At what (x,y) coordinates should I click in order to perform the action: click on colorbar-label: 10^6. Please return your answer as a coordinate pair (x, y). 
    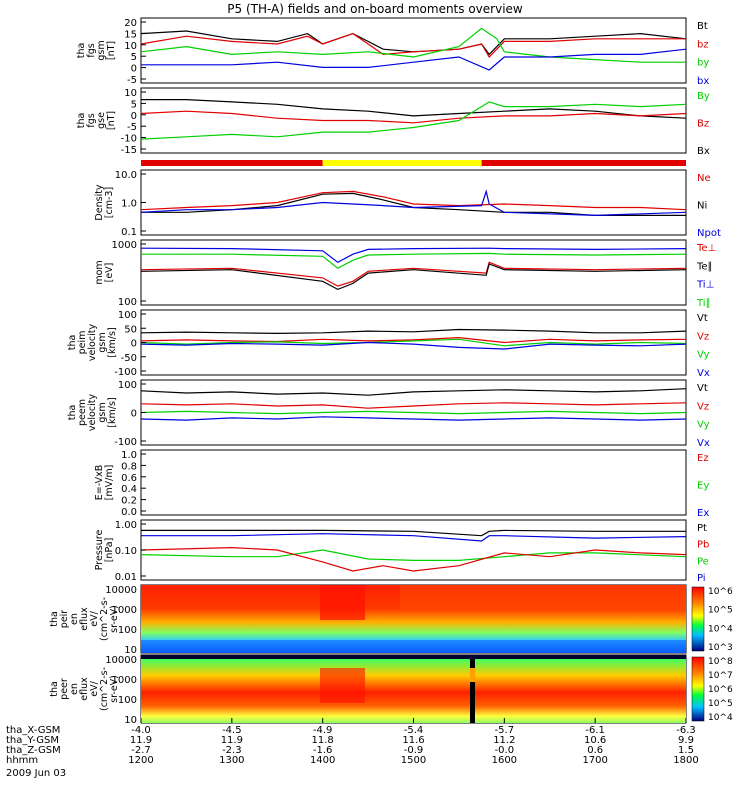
    Looking at the image, I should click on (720, 690).